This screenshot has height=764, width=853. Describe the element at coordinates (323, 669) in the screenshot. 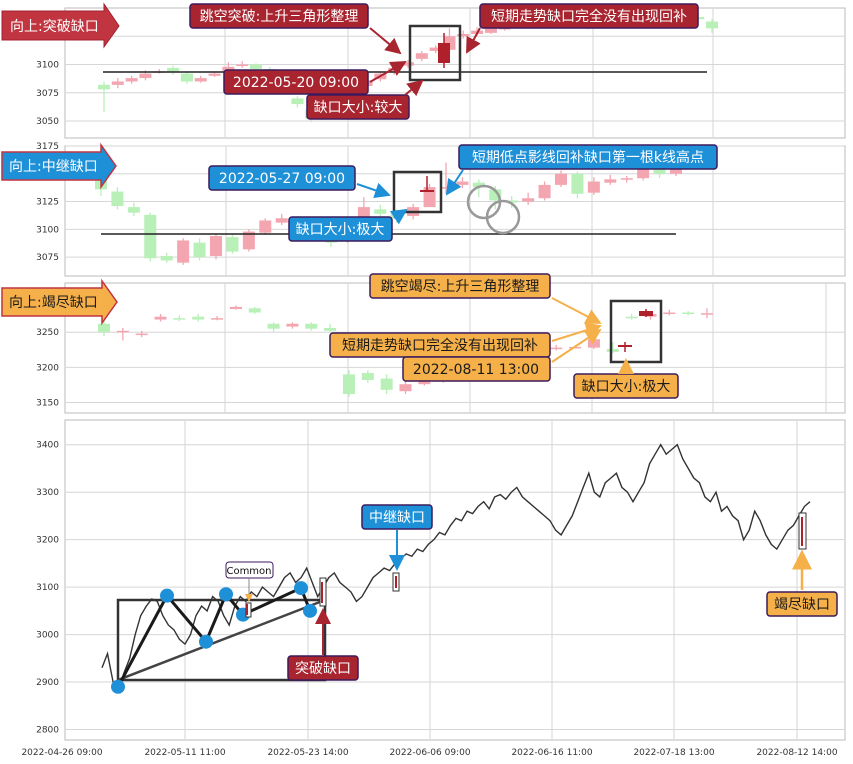

I see `label-breakaway: 突破缺口` at that location.